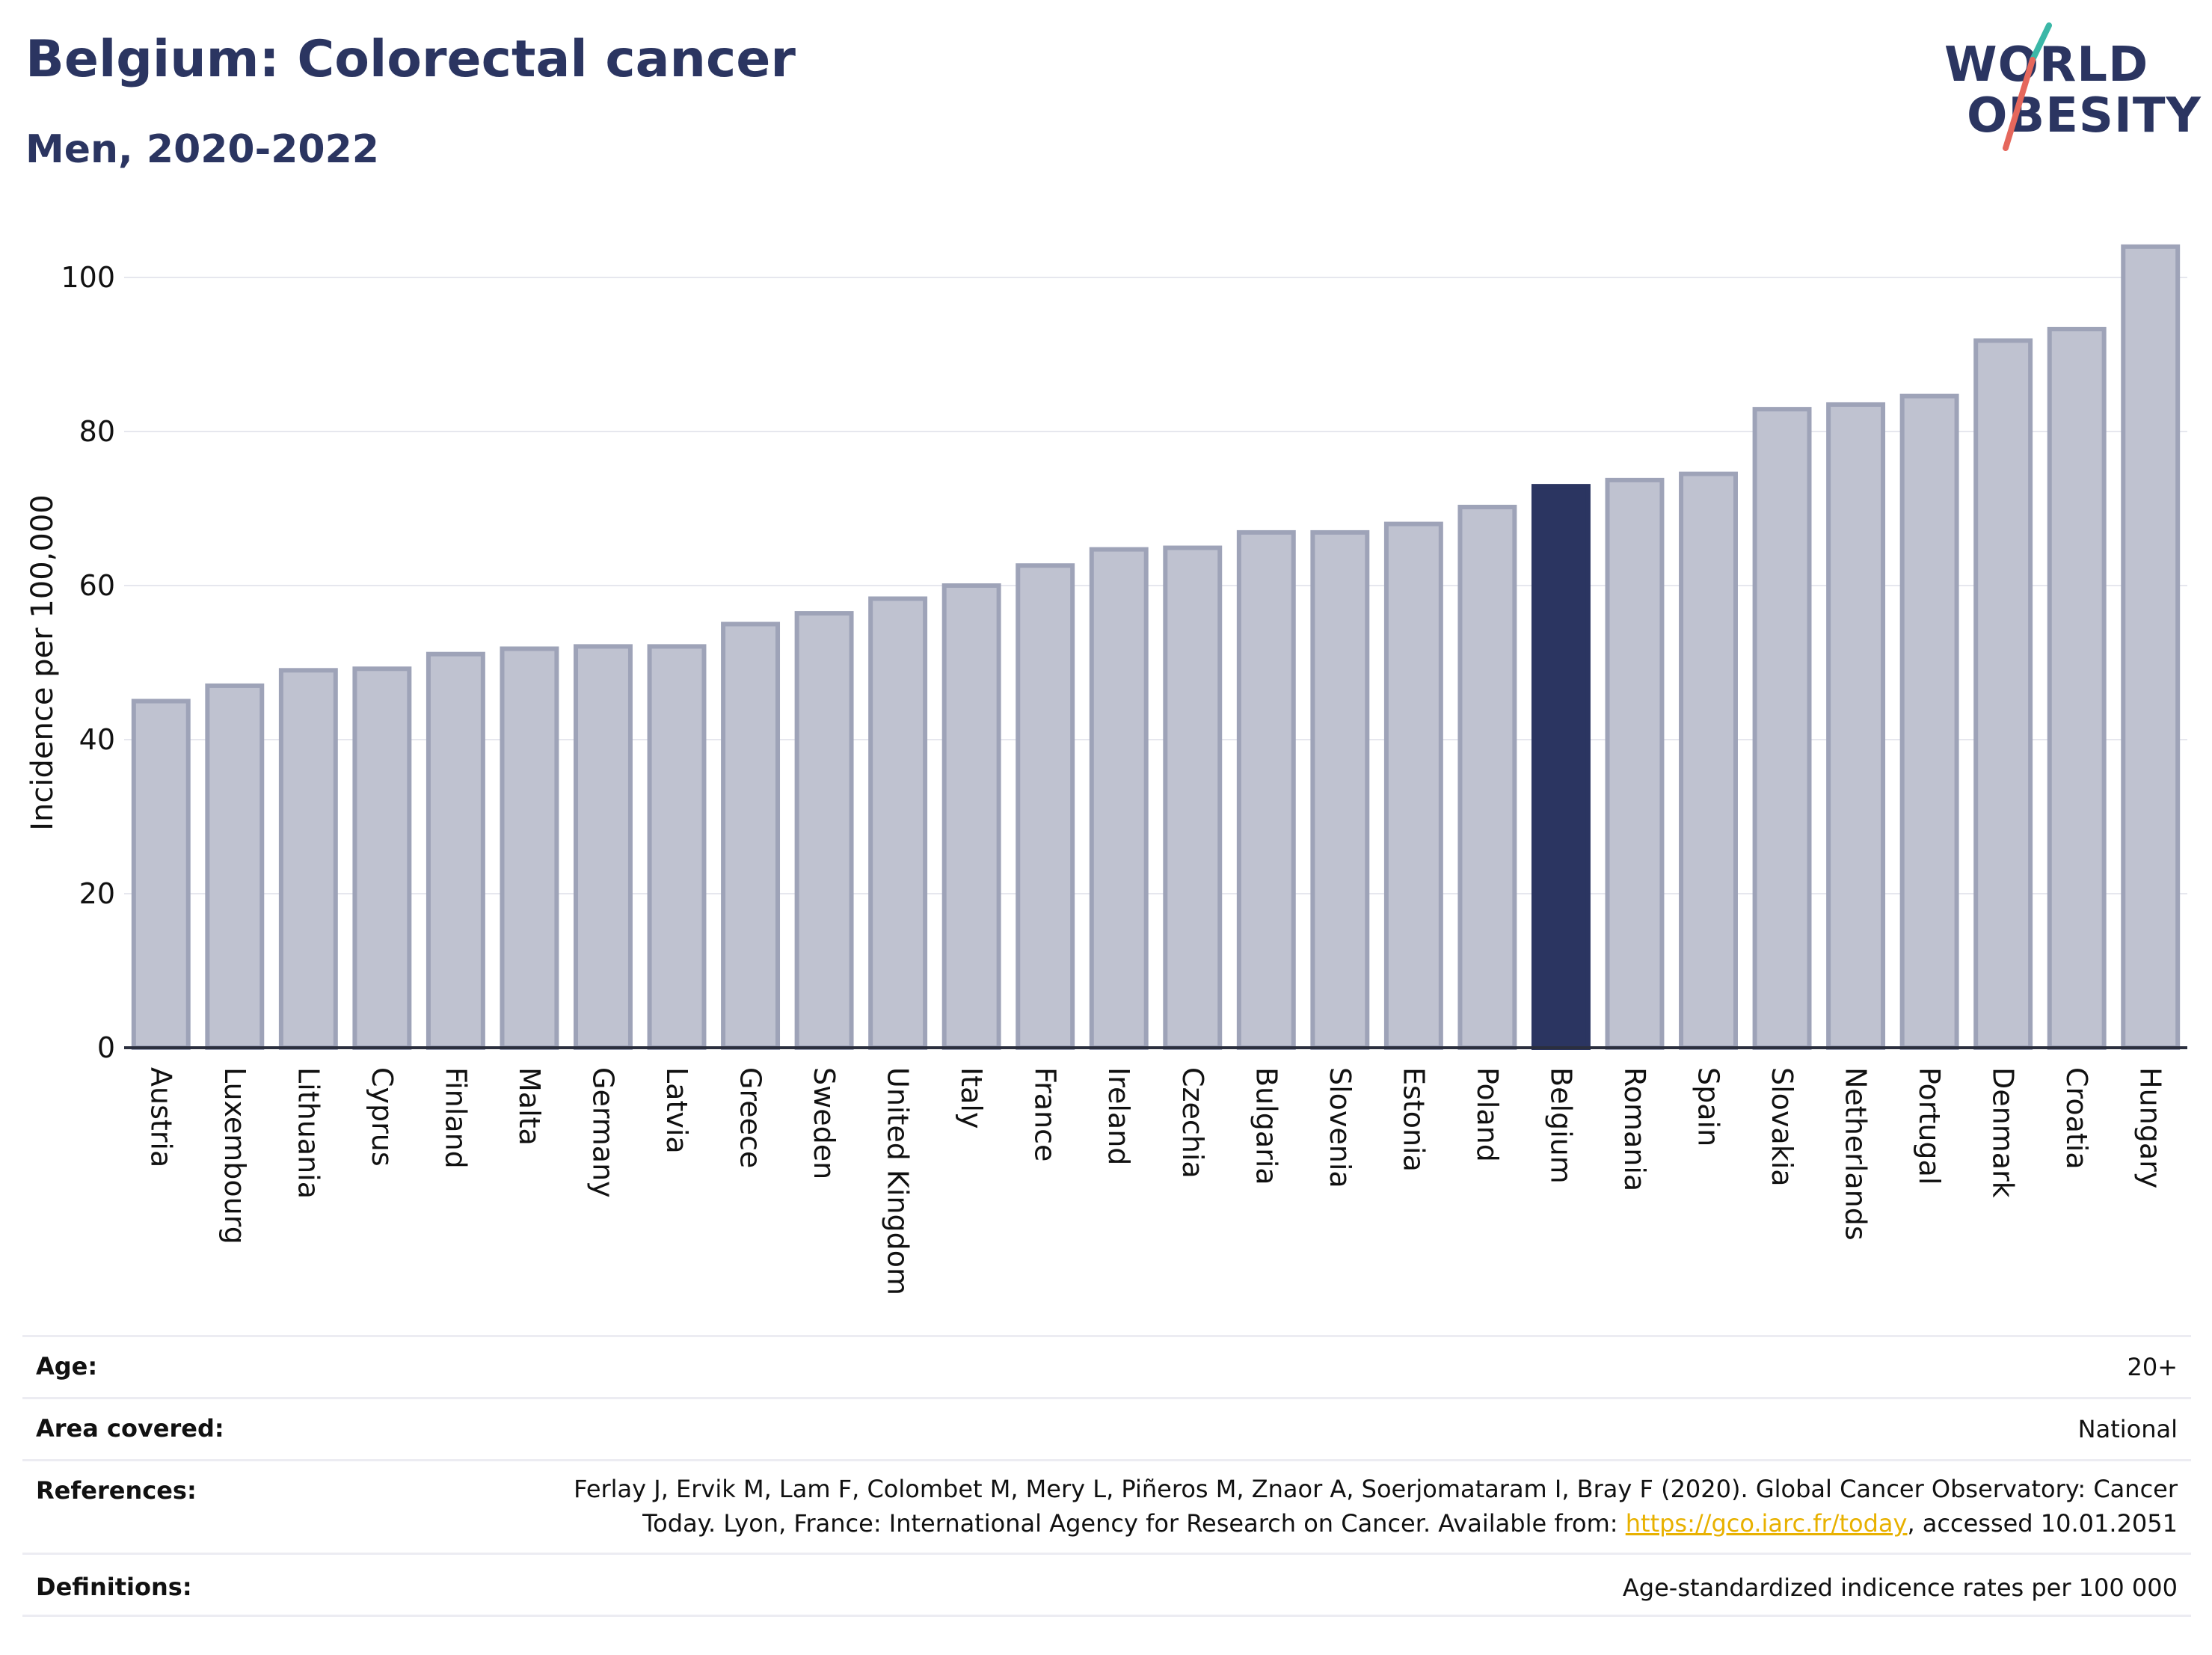  What do you see at coordinates (2151, 647) in the screenshot?
I see `bar-hungary` at bounding box center [2151, 647].